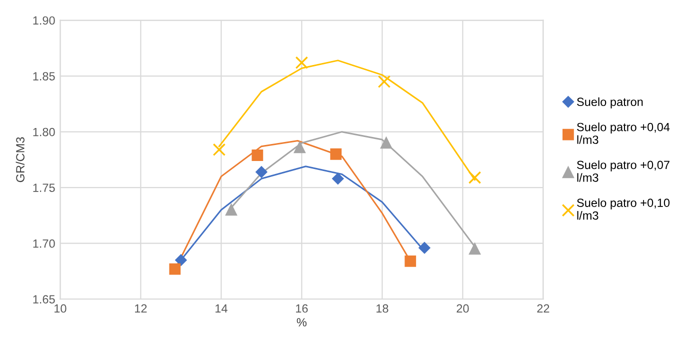 The image size is (700, 338). What do you see at coordinates (44, 76) in the screenshot?
I see `y-tick-label: 1.85` at bounding box center [44, 76].